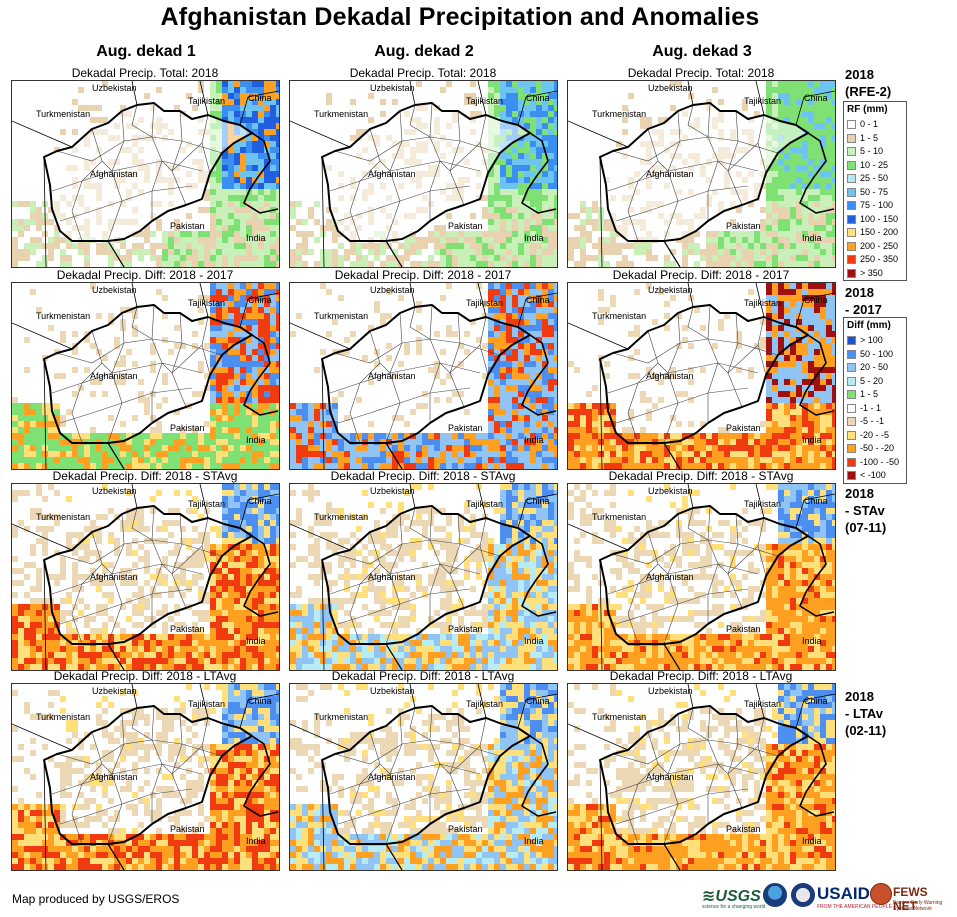  What do you see at coordinates (601, 413) in the screenshot?
I see `country-boundary` at bounding box center [601, 413].